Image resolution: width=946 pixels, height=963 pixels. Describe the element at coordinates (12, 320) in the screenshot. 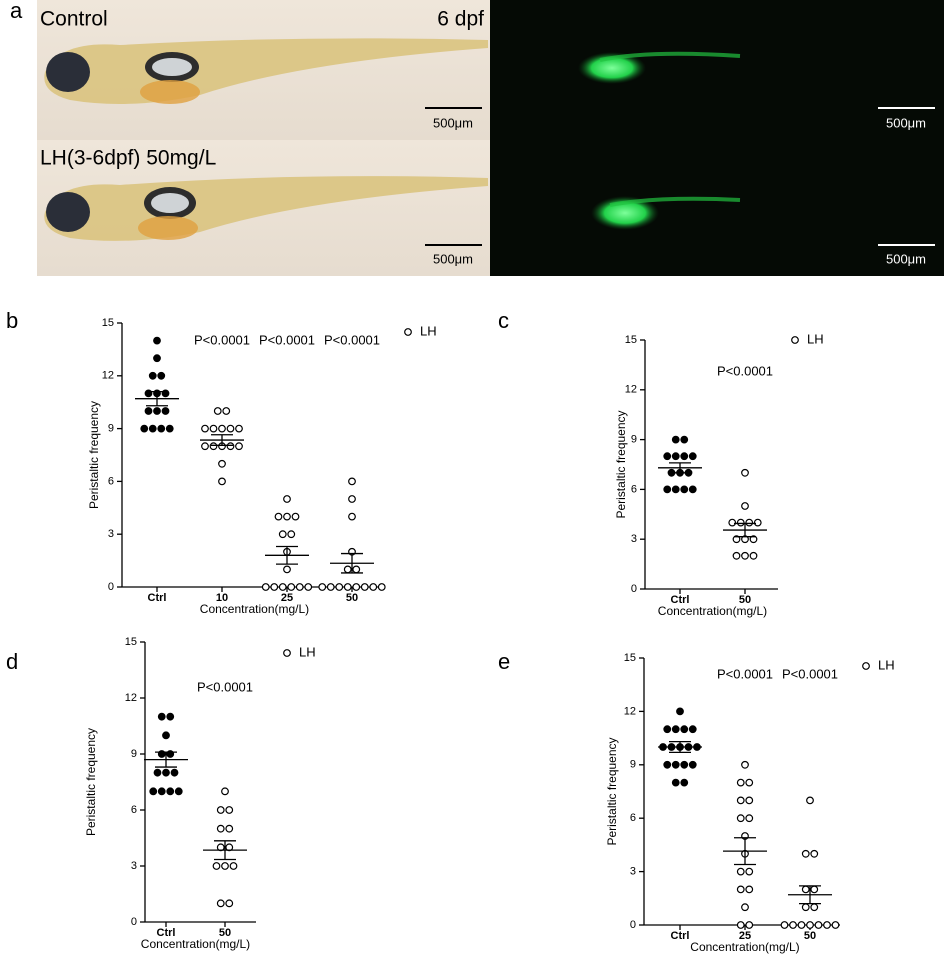

I see `panel-label: b` at that location.